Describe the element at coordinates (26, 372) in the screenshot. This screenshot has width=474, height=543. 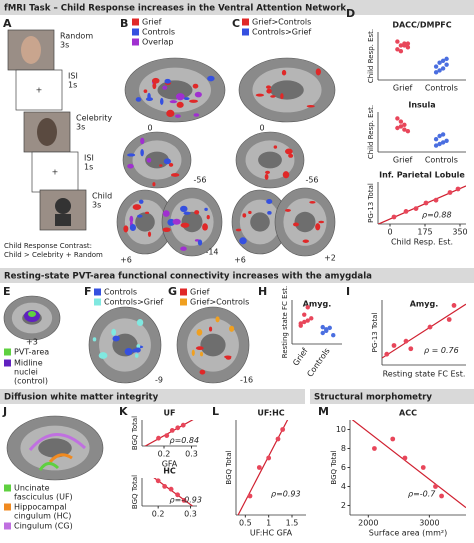
I see `legend-label: nuclei` at that location.